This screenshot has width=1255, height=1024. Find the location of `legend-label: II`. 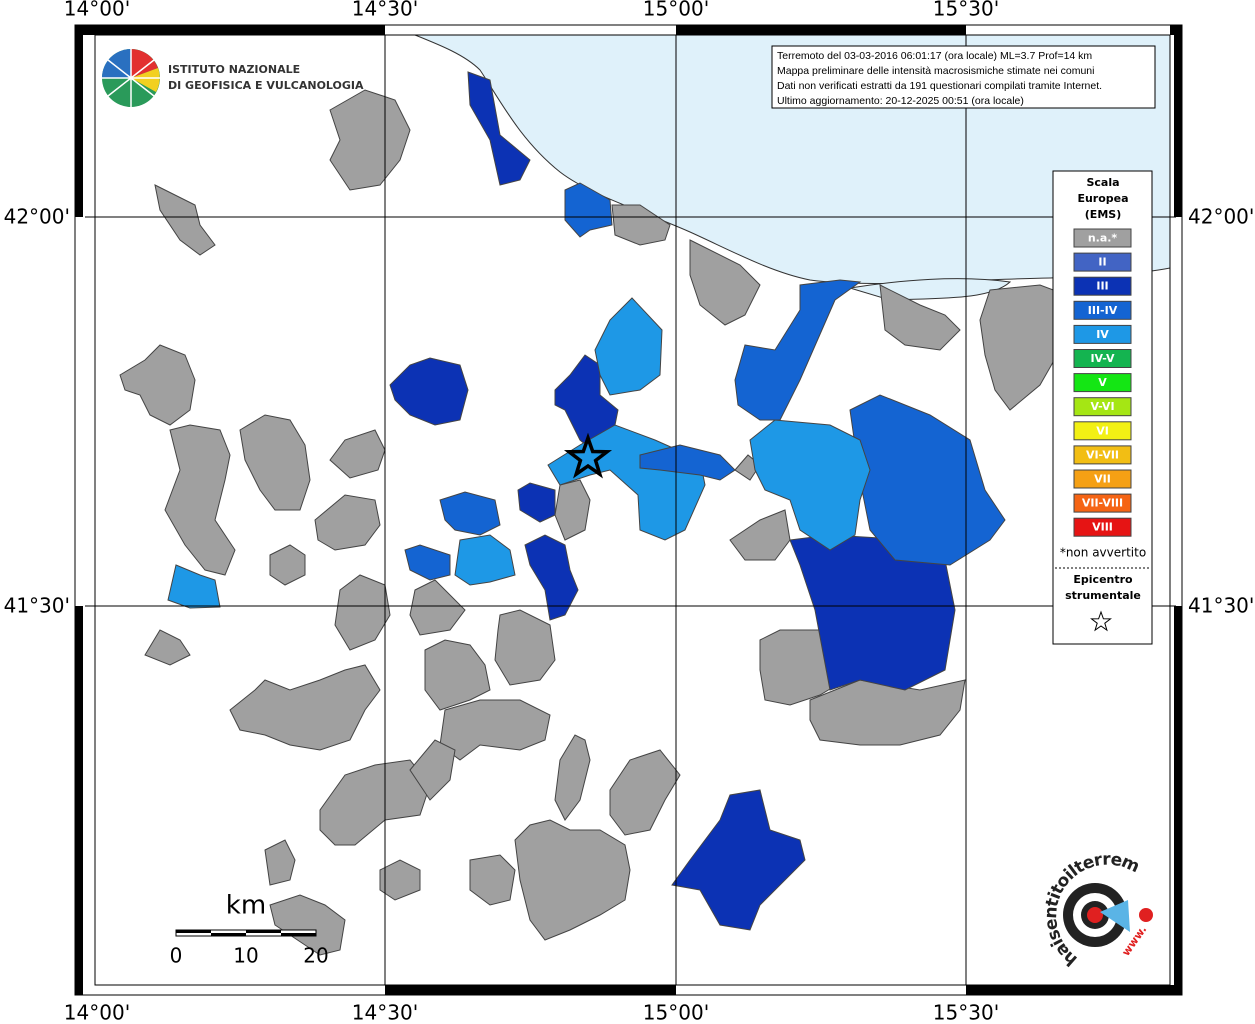

legend-label: II is located at coordinates (1102, 262).